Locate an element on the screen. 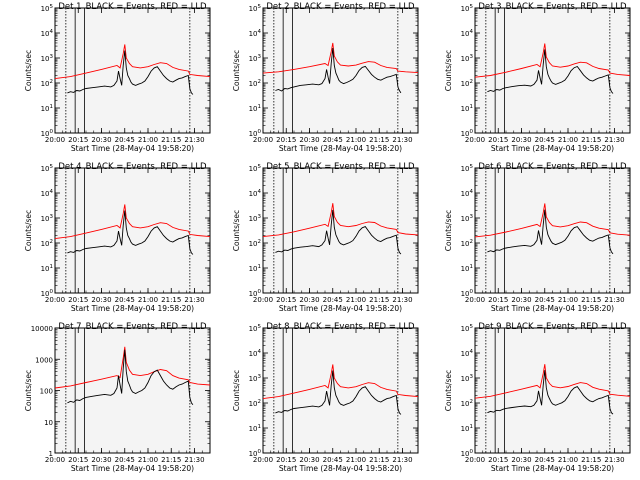  panel-title: Det 4 BLACK = Events, RED = LLD is located at coordinates (132, 167).